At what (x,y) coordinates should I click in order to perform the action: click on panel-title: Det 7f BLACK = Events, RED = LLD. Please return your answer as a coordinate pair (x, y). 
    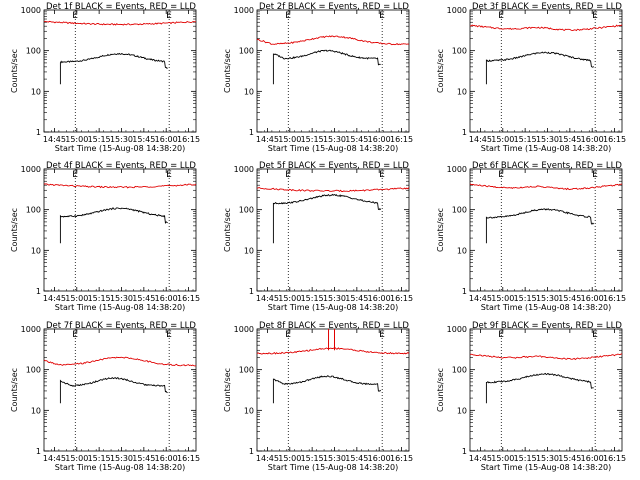
    Looking at the image, I should click on (121, 326).